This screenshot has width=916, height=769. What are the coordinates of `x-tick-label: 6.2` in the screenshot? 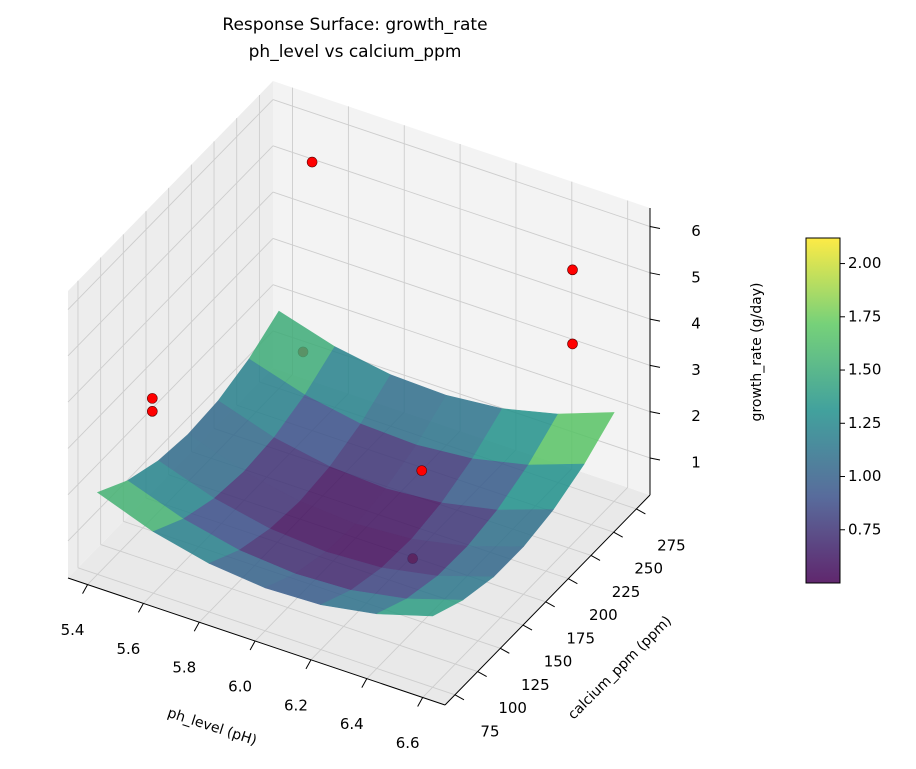 It's located at (296, 705).